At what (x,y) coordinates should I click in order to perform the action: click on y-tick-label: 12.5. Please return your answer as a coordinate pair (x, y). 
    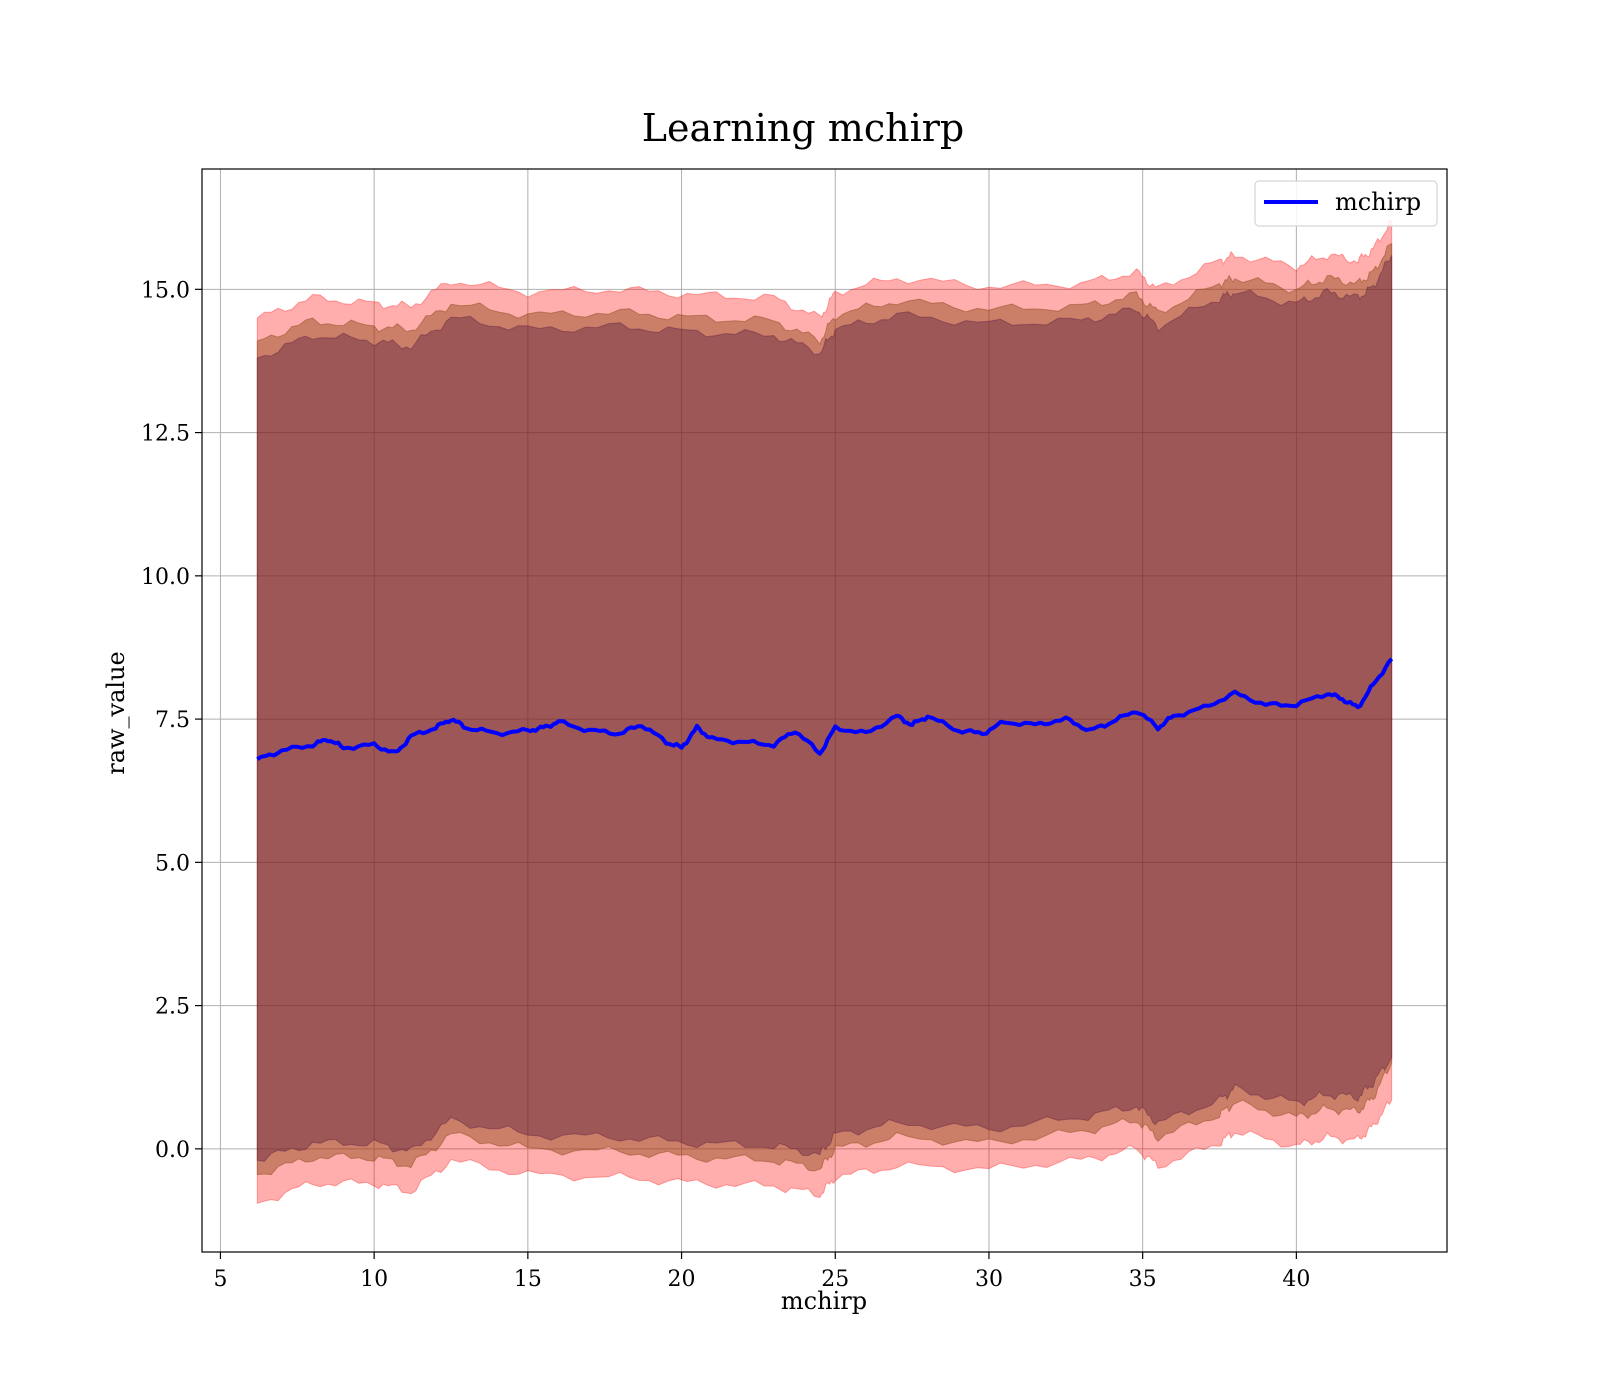
    Looking at the image, I should click on (165, 434).